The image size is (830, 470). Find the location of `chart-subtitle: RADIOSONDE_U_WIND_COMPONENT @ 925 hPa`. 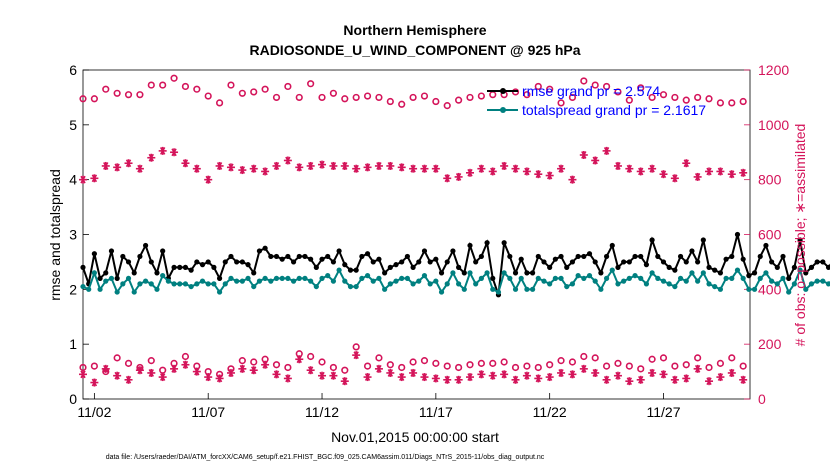

chart-subtitle: RADIOSONDE_U_WIND_COMPONENT @ 925 hPa is located at coordinates (414, 50).